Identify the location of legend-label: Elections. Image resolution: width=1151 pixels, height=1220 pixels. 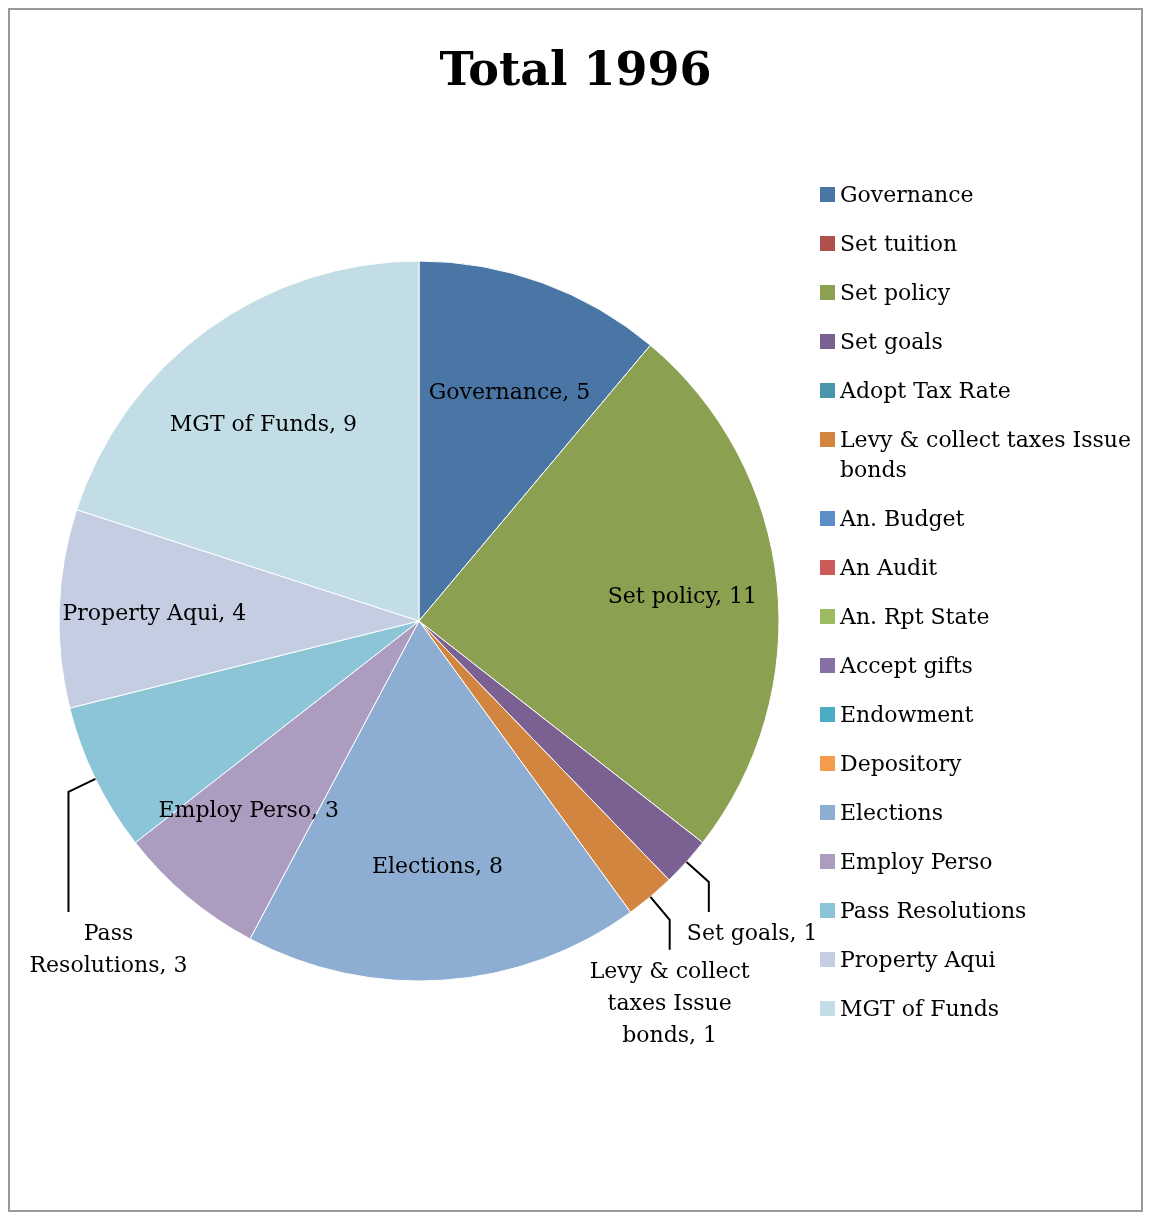
(892, 813).